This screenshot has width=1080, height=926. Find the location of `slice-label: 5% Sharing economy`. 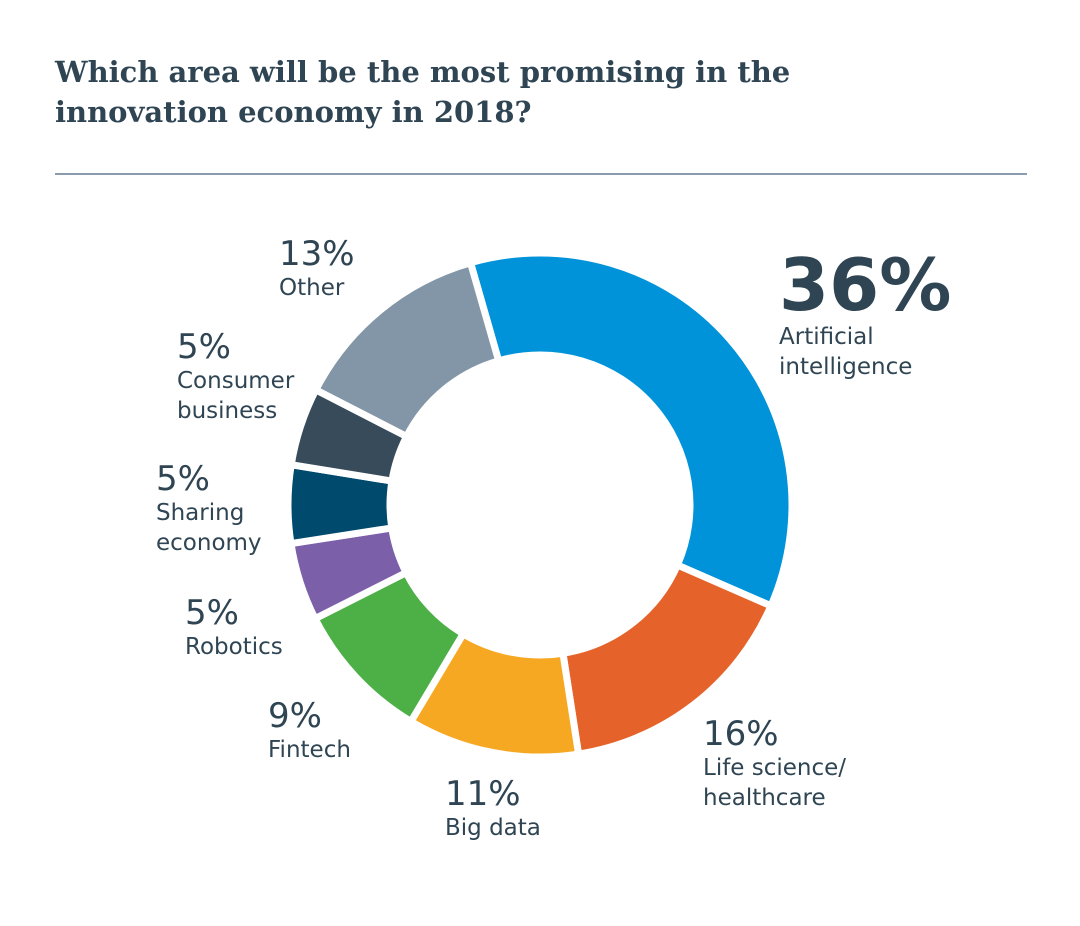

slice-label: 5% Sharing economy is located at coordinates (209, 509).